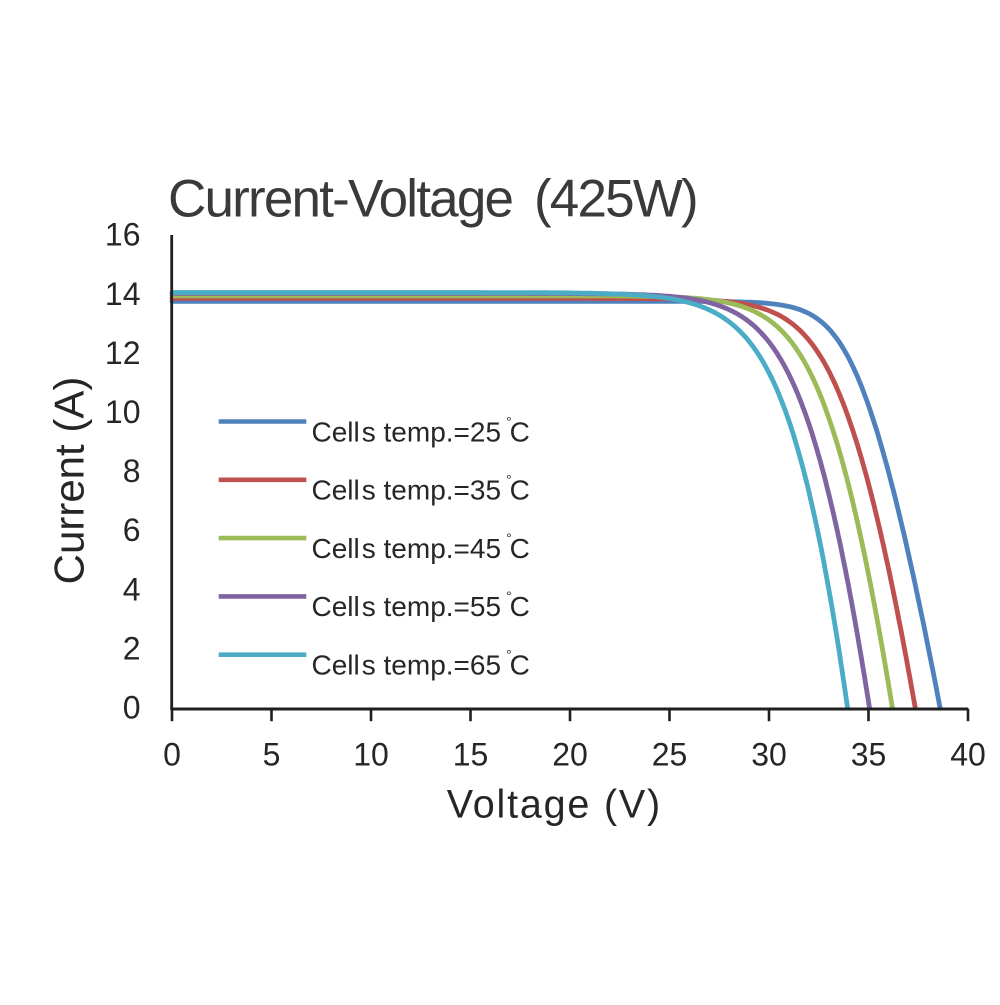  What do you see at coordinates (123, 235) in the screenshot?
I see `svg-text: 16` at bounding box center [123, 235].